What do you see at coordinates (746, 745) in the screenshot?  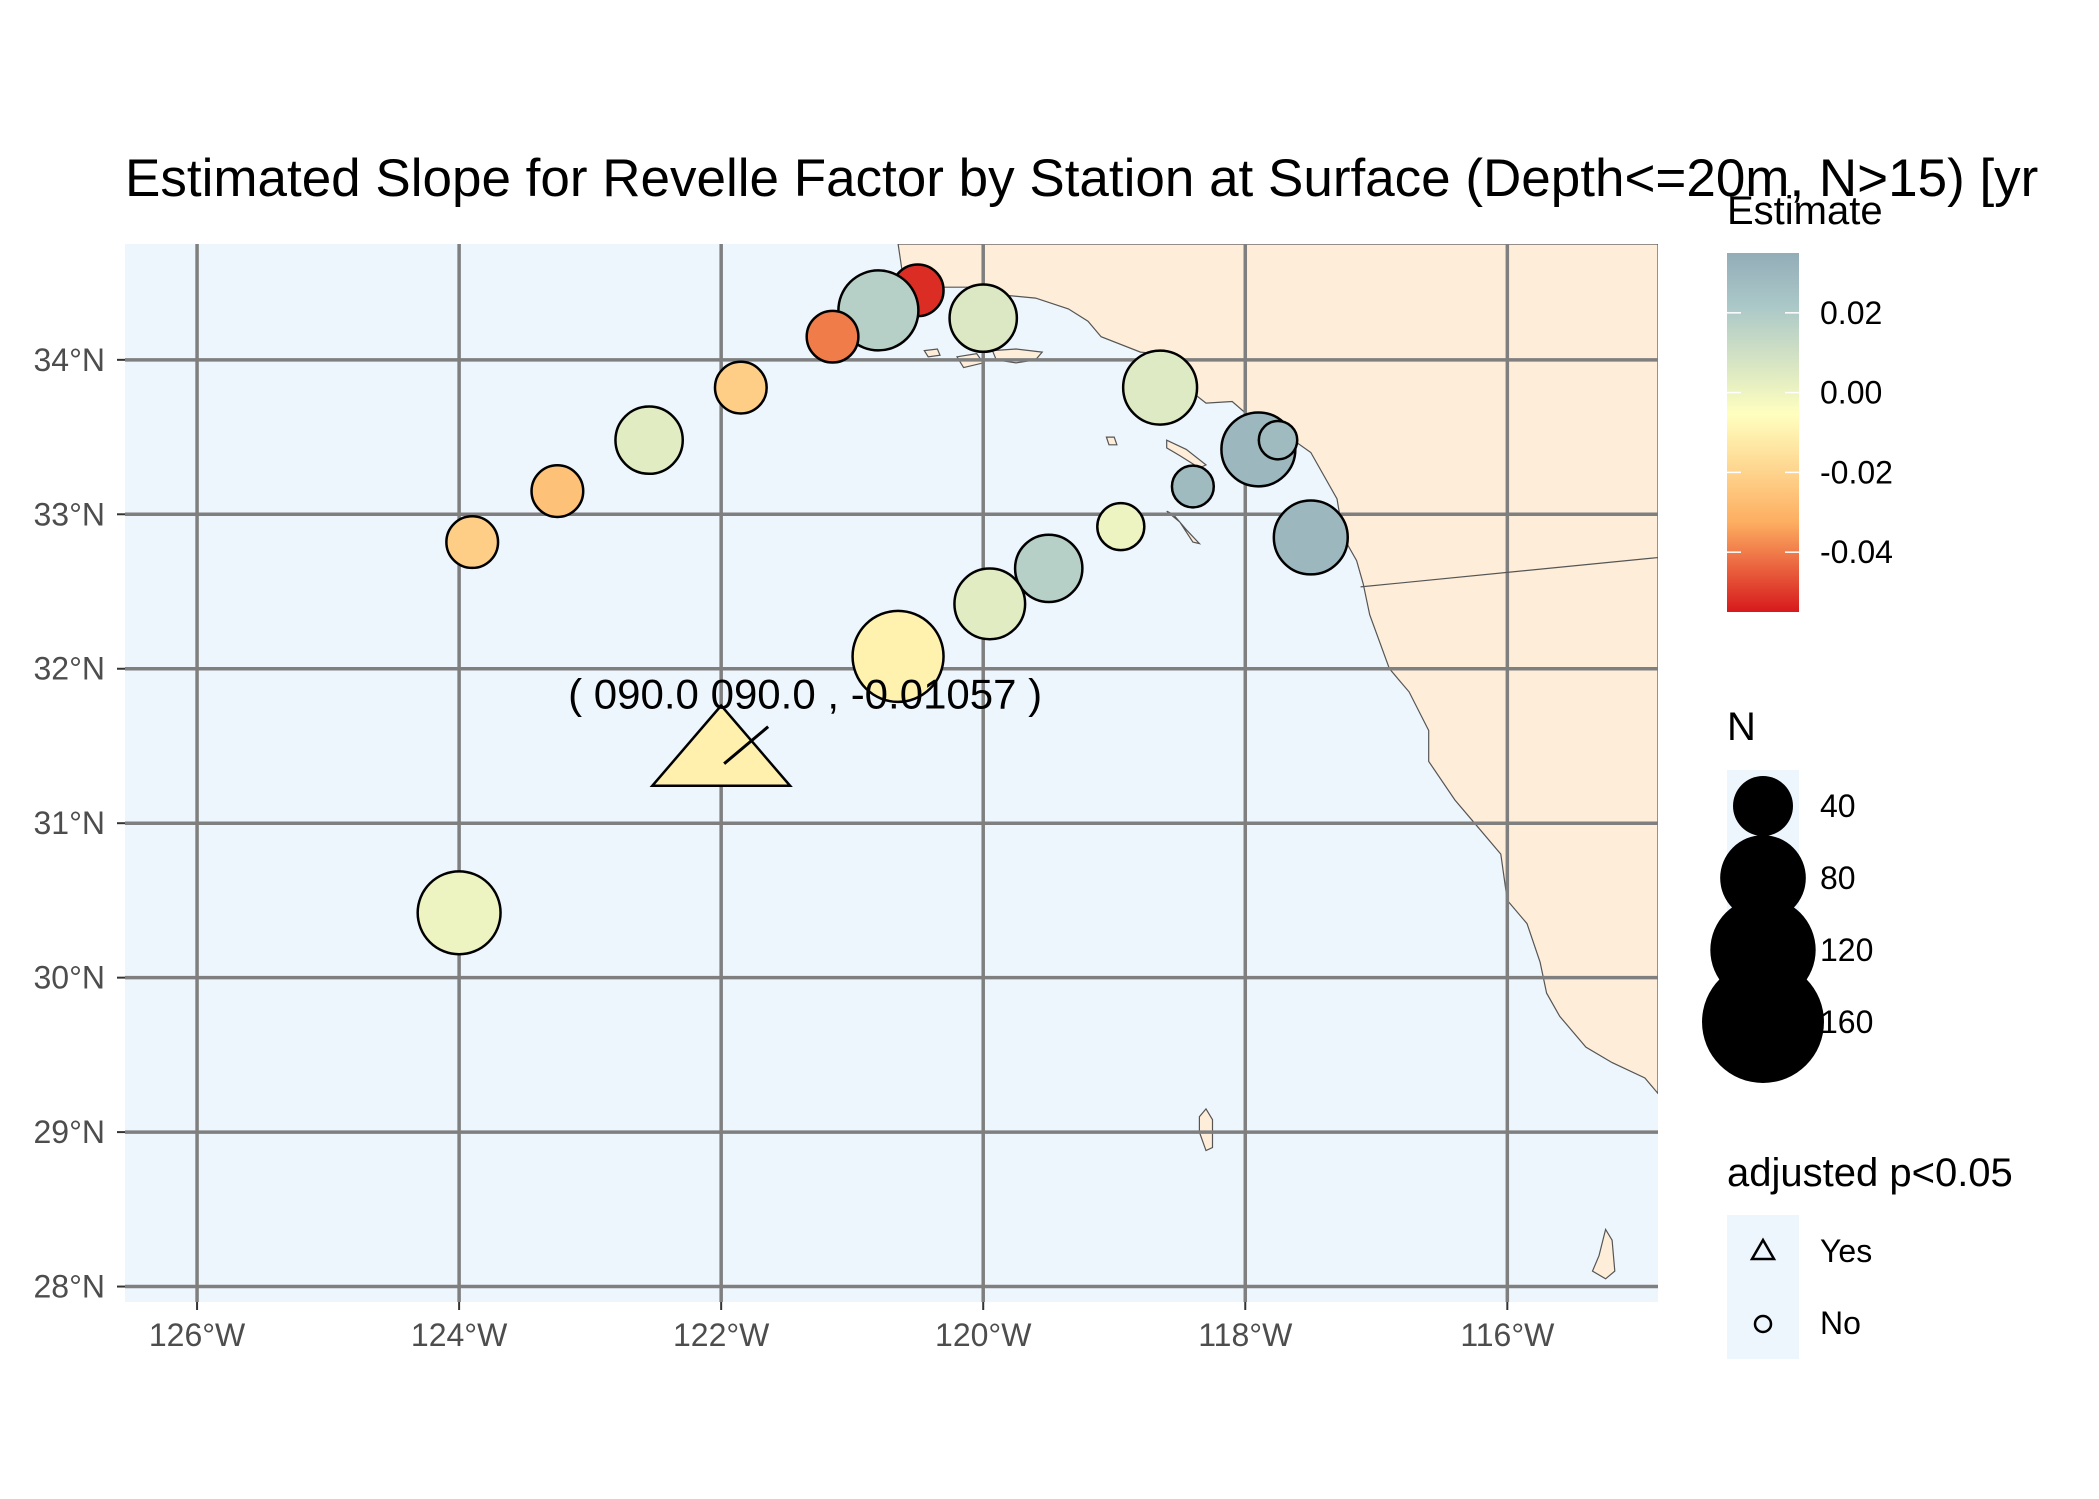 I see `annotation-leader-line` at bounding box center [746, 745].